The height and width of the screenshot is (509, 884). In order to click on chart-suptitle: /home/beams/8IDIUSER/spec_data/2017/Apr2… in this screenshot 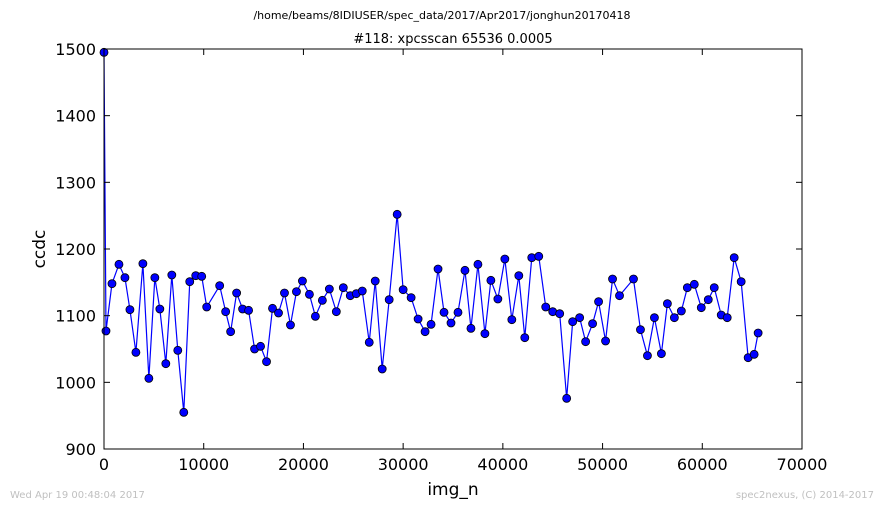, I will do `click(441, 15)`.